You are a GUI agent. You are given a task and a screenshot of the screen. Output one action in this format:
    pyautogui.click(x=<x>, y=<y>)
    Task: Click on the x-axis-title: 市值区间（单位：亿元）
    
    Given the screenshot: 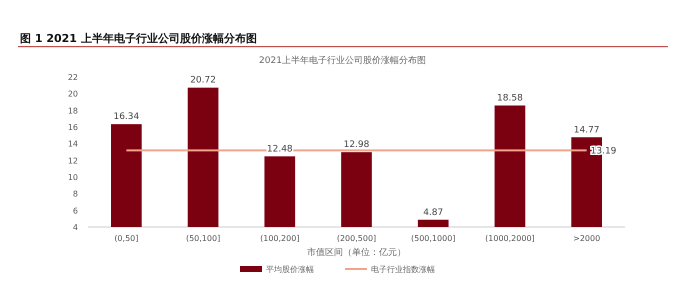 What is the action you would take?
    pyautogui.click(x=356, y=252)
    